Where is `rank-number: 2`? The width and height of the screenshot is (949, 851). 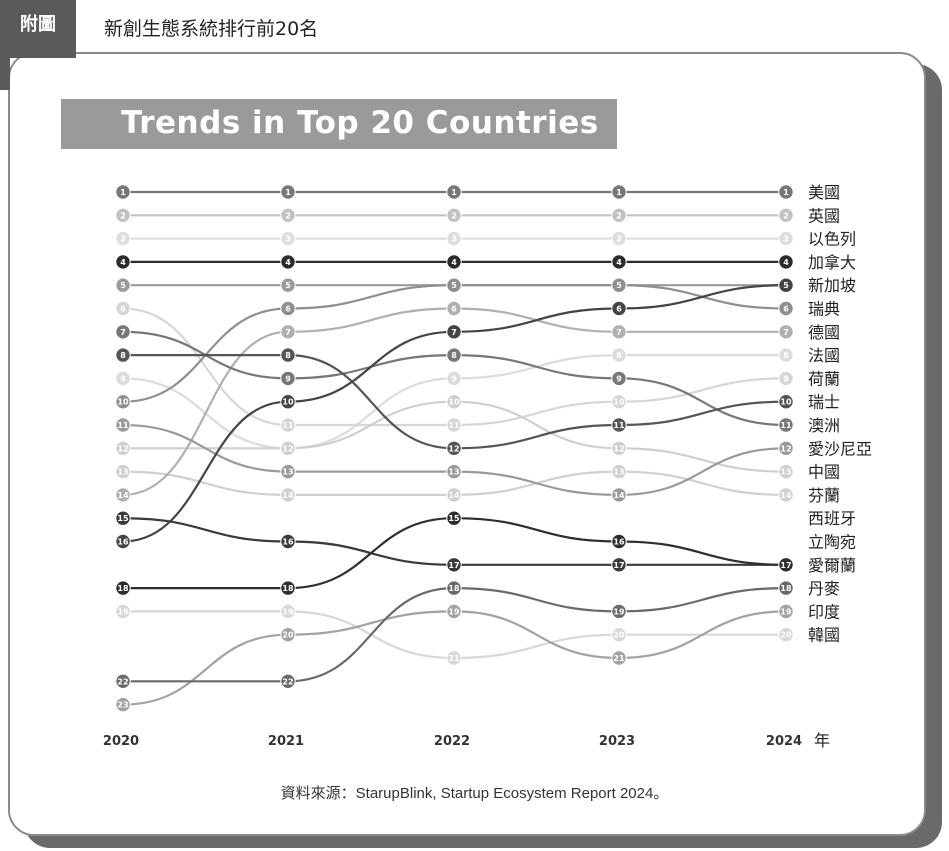 rank-number: 2 is located at coordinates (288, 215).